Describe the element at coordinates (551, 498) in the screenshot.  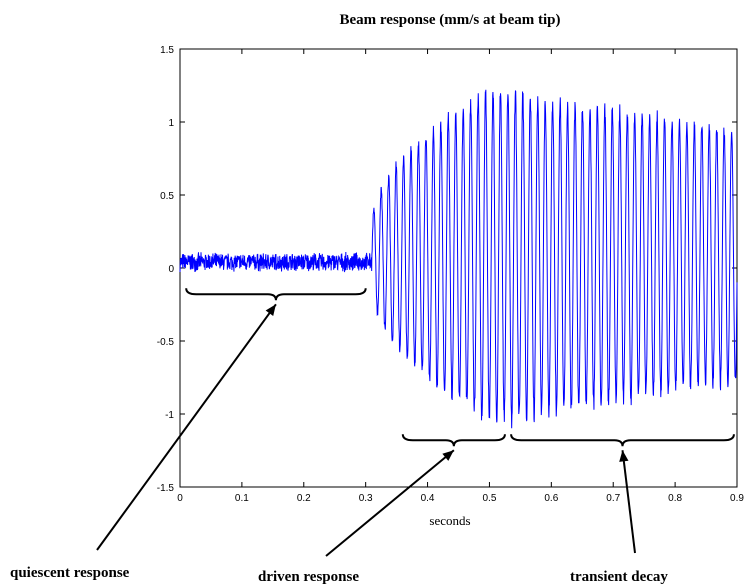
I see `x-tick-label: 0.6` at that location.